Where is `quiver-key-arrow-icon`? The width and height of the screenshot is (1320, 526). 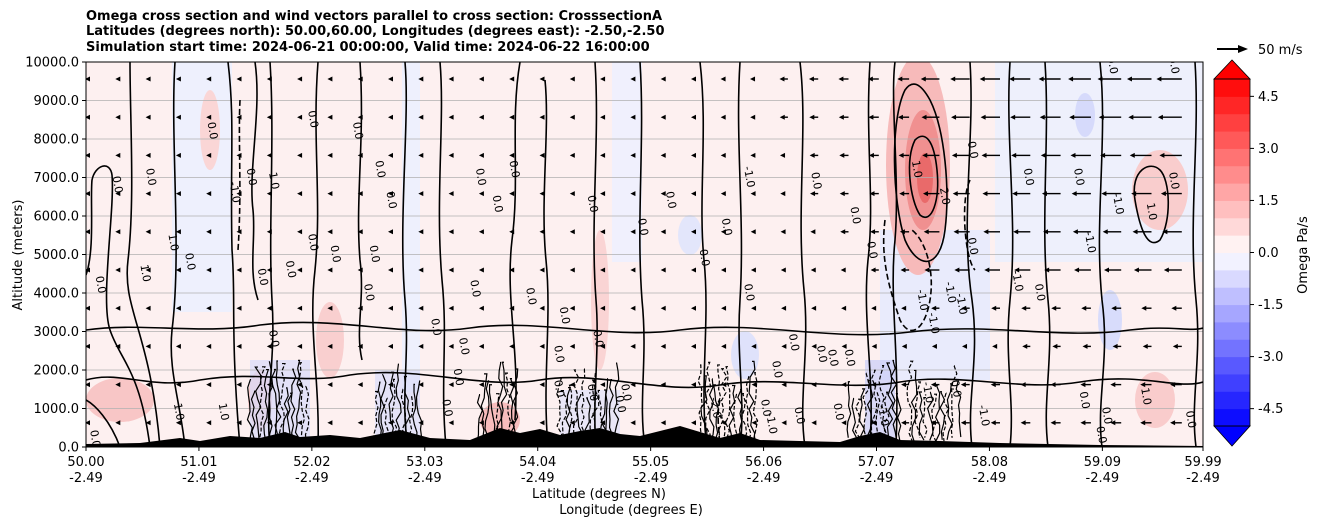 quiver-key-arrow-icon is located at coordinates (1243, 49).